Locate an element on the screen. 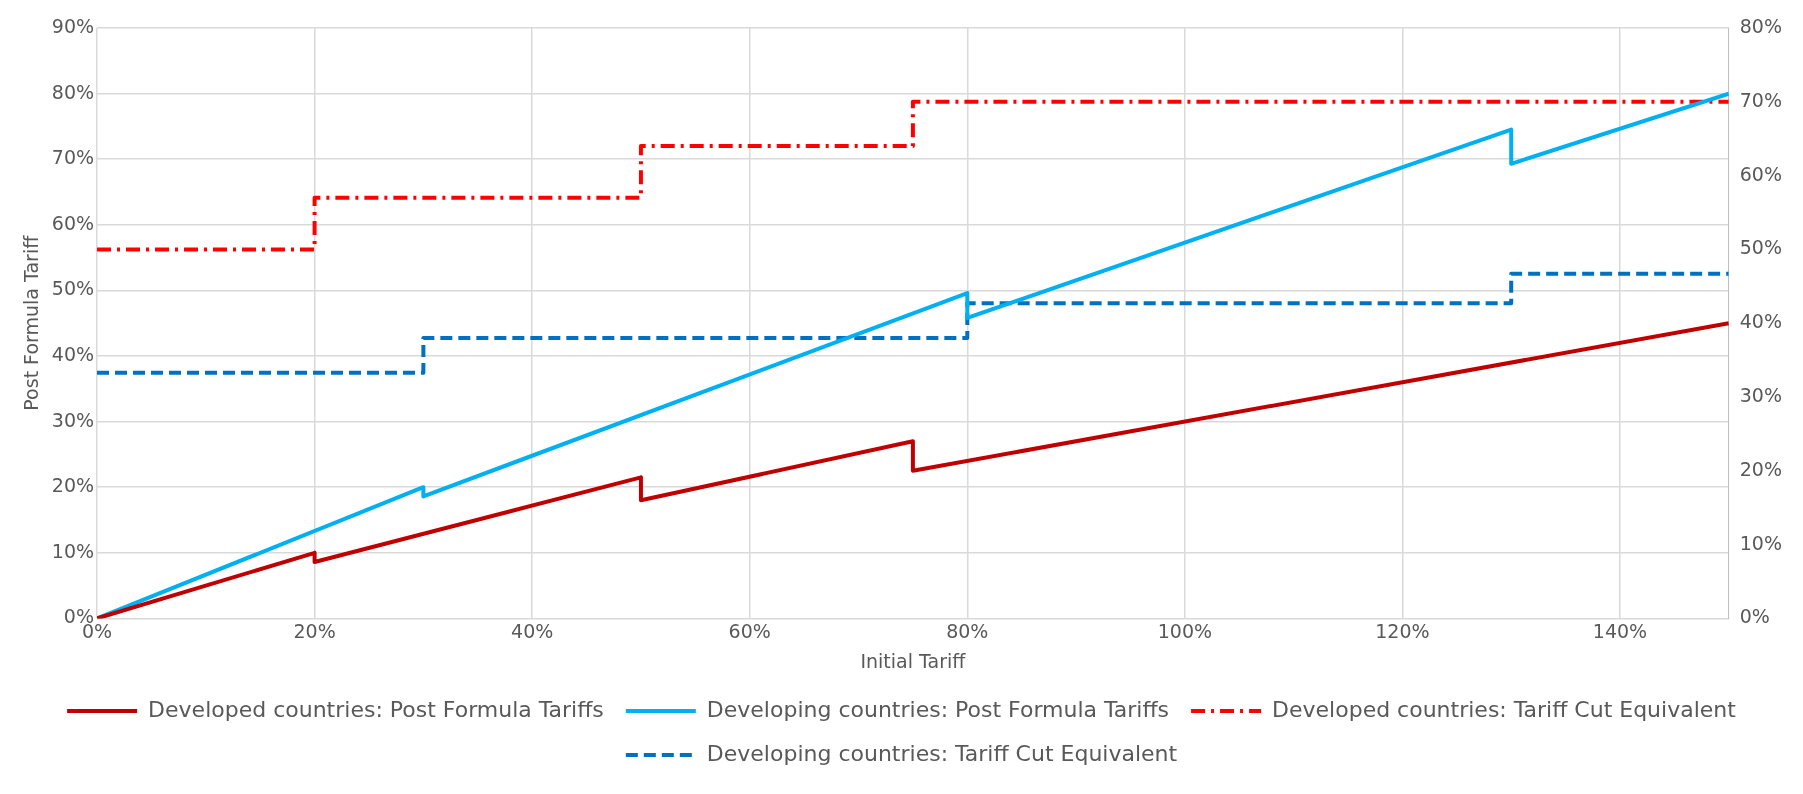 The width and height of the screenshot is (1803, 794). legend-label: Developed countries: Post Formula Tariffs is located at coordinates (376, 709).